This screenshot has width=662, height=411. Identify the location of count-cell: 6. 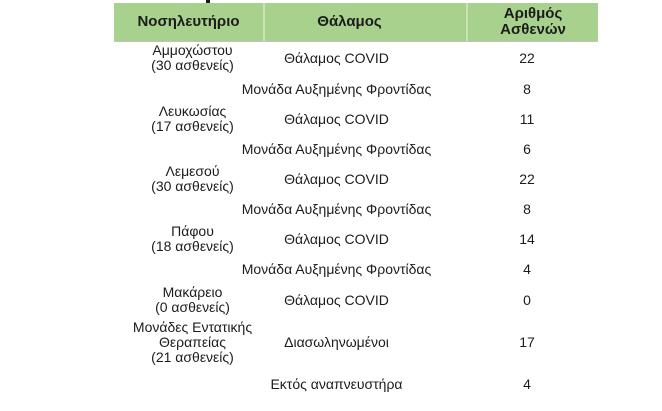
(527, 149).